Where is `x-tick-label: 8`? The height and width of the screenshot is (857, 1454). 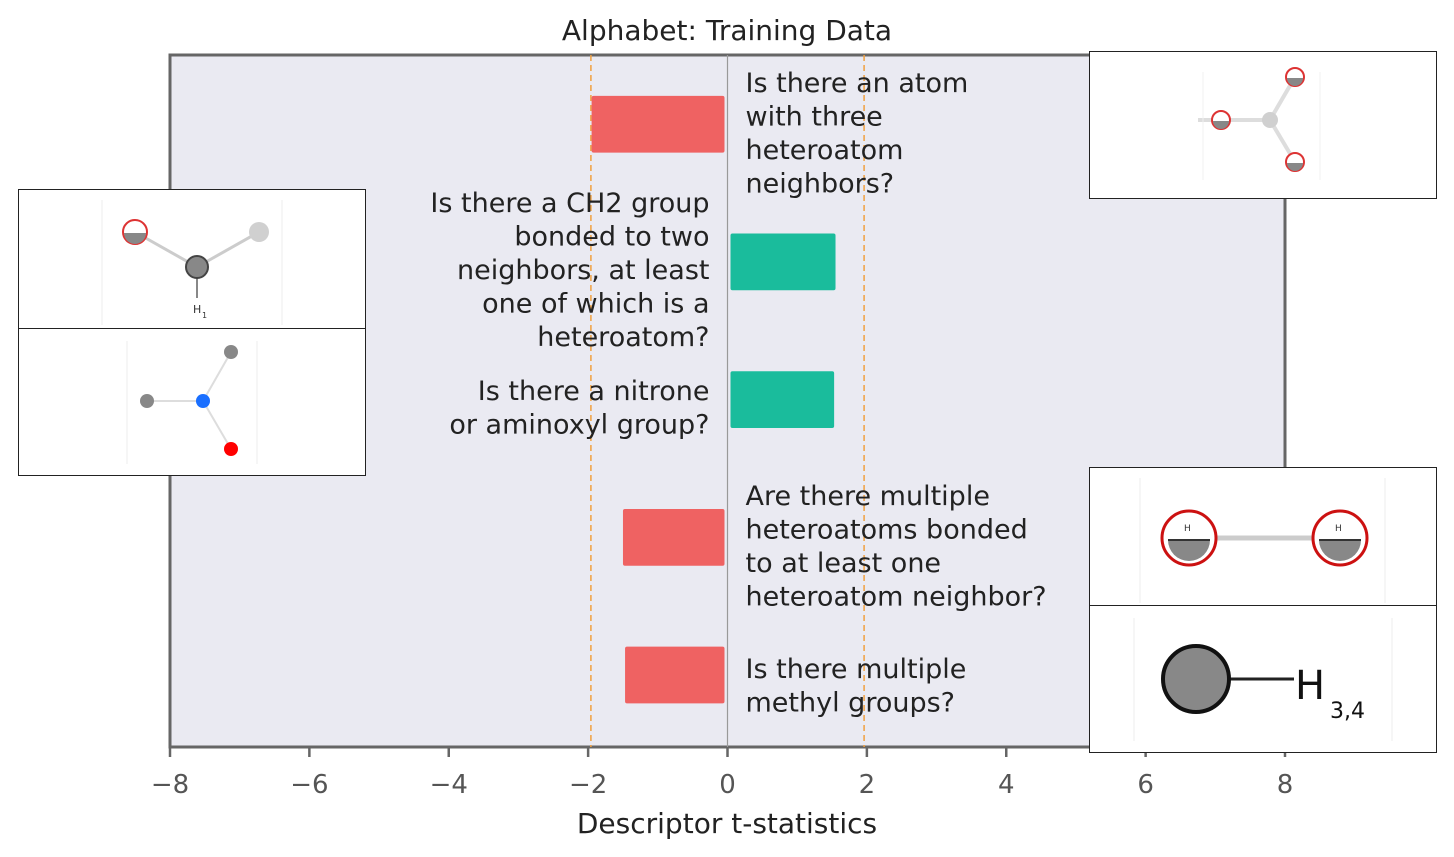
x-tick-label: 8 is located at coordinates (1285, 785).